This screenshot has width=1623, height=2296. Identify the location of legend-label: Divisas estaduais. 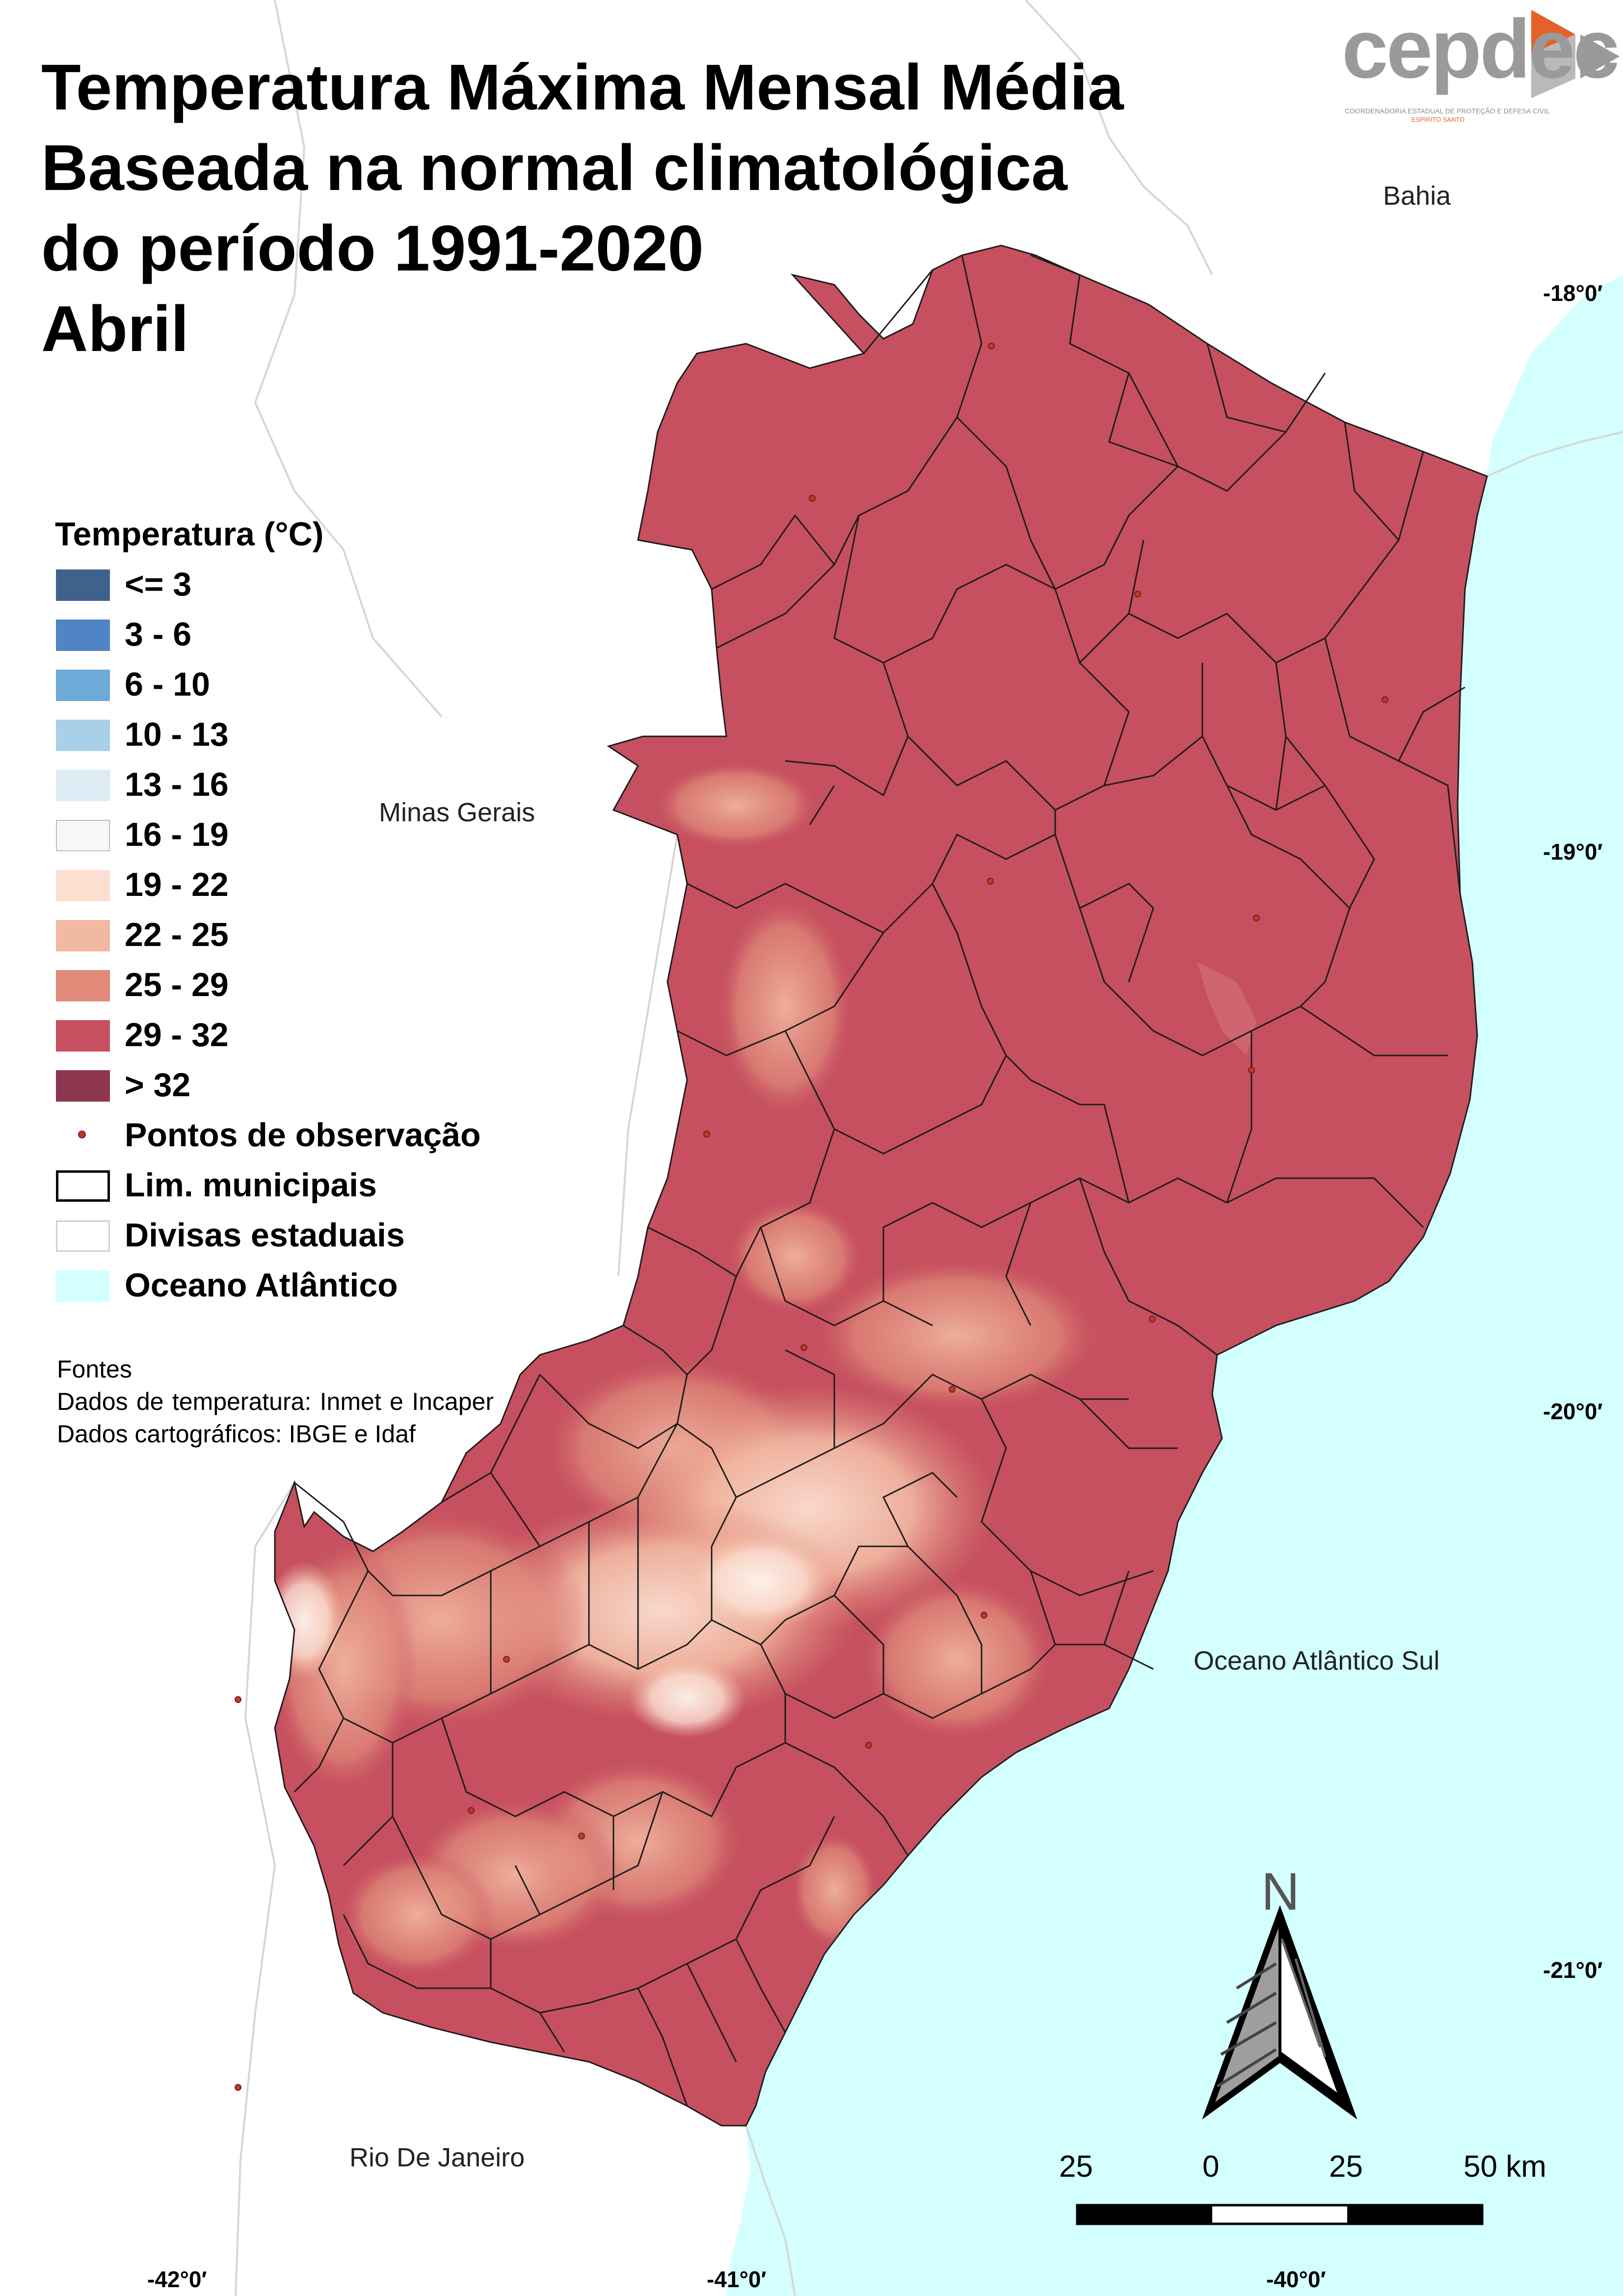
(265, 1235).